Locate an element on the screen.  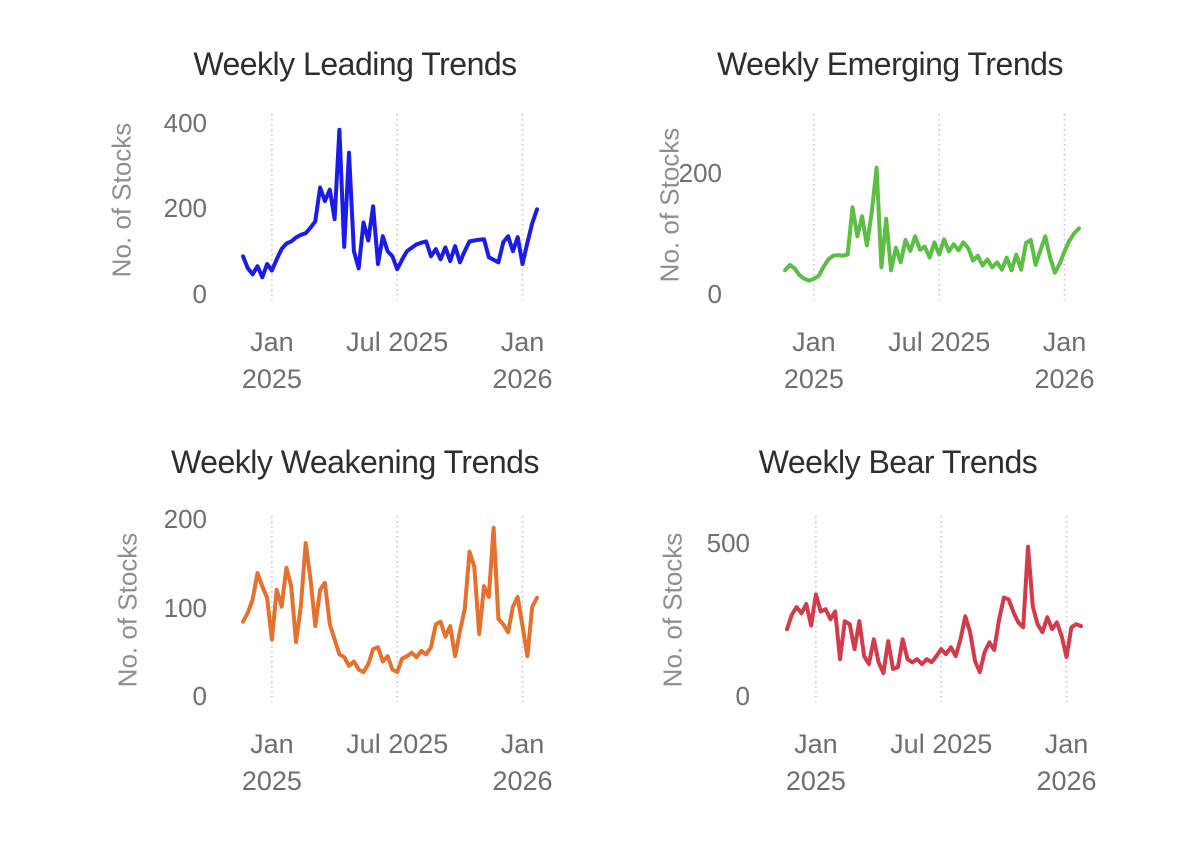
chart-title: Weekly Leading Trends is located at coordinates (355, 64).